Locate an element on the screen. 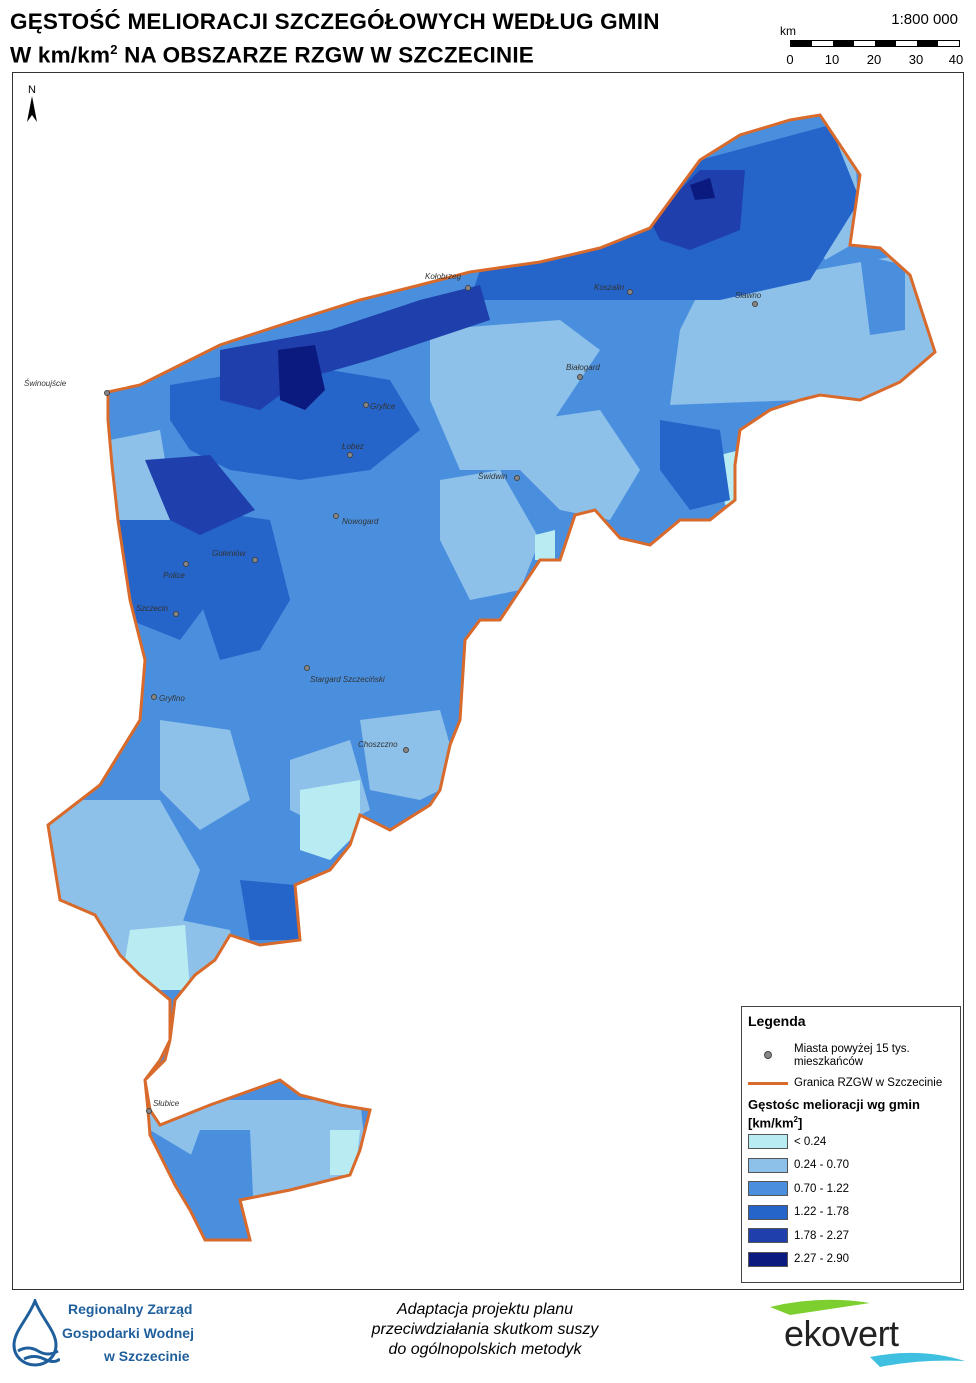  legend-class-row: 0.24 - 0.70 is located at coordinates (851, 1165).